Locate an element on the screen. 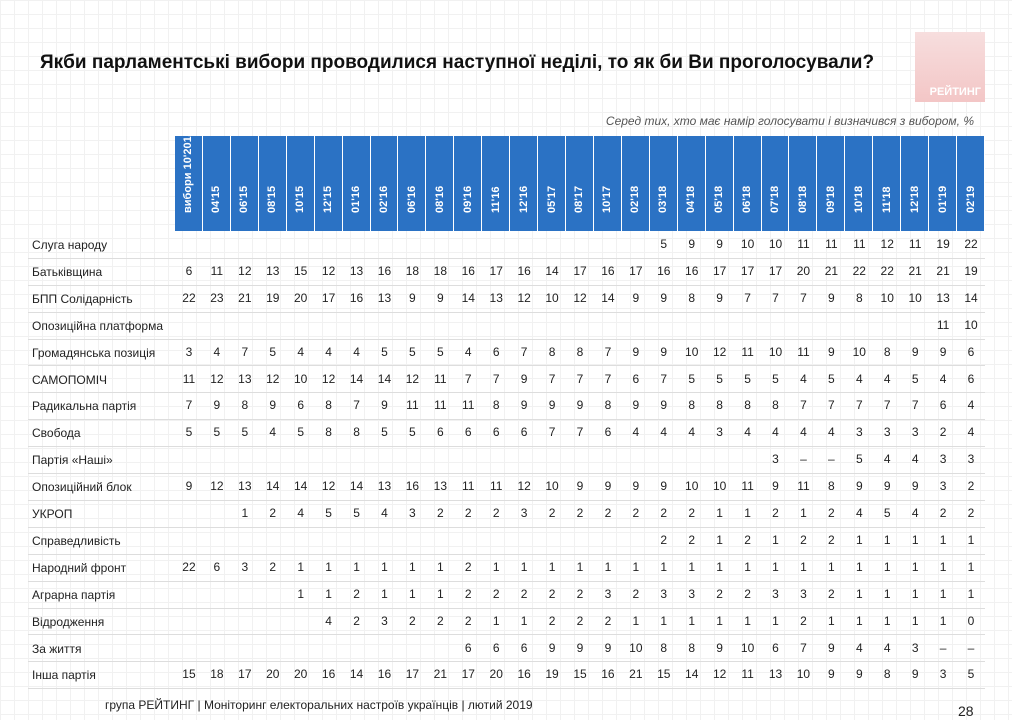 The width and height of the screenshot is (1012, 720). cell: 19 is located at coordinates (943, 244).